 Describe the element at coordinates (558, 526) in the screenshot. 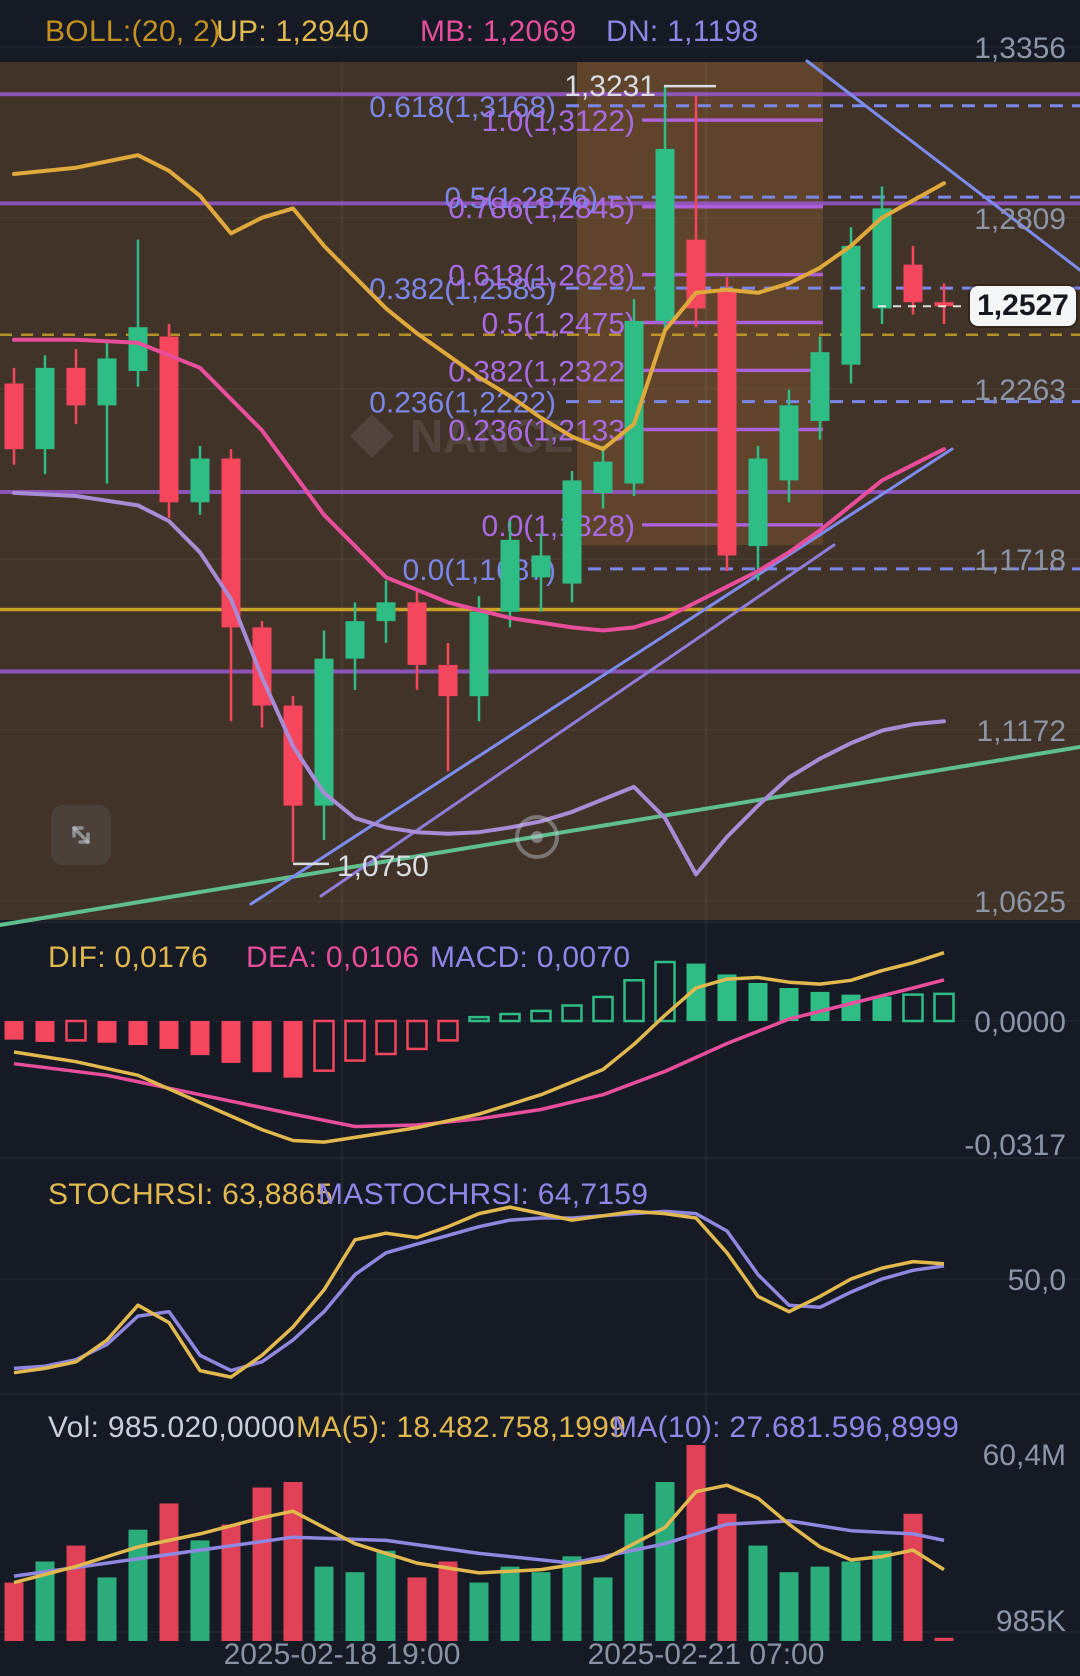

I see `svg-text: 0.0(1,1828)` at that location.